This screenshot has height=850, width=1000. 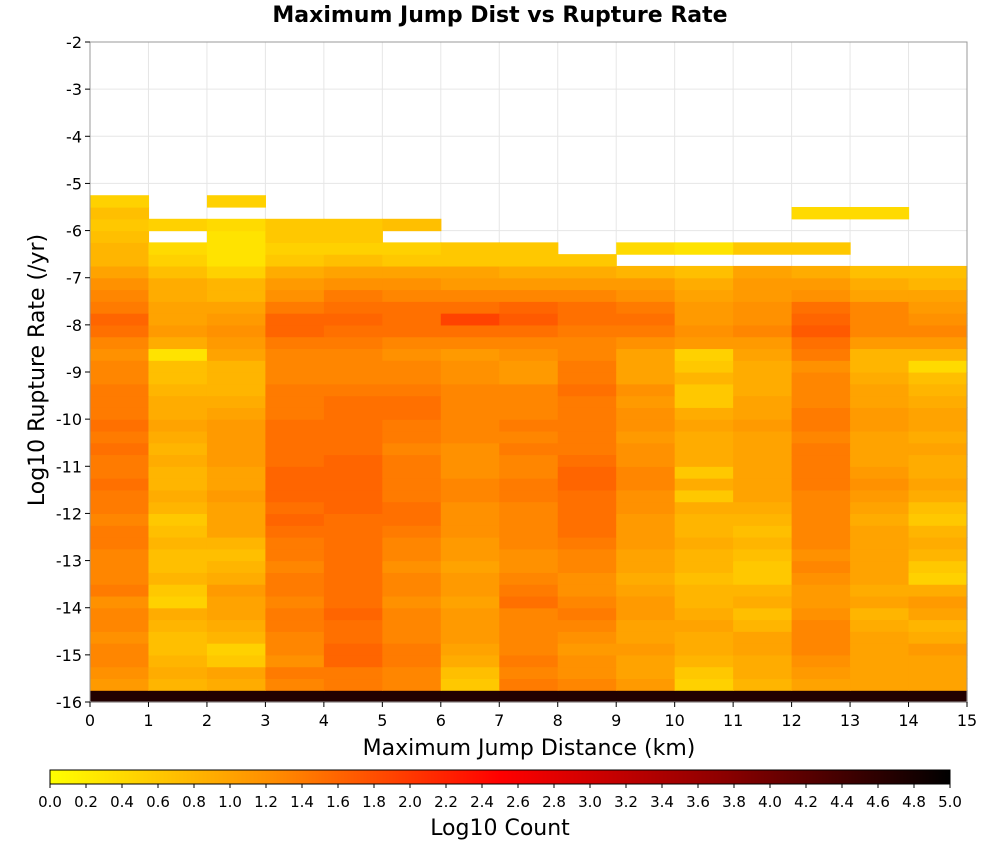 What do you see at coordinates (266, 802) in the screenshot?
I see `colorbar-tick-label: 1.2` at bounding box center [266, 802].